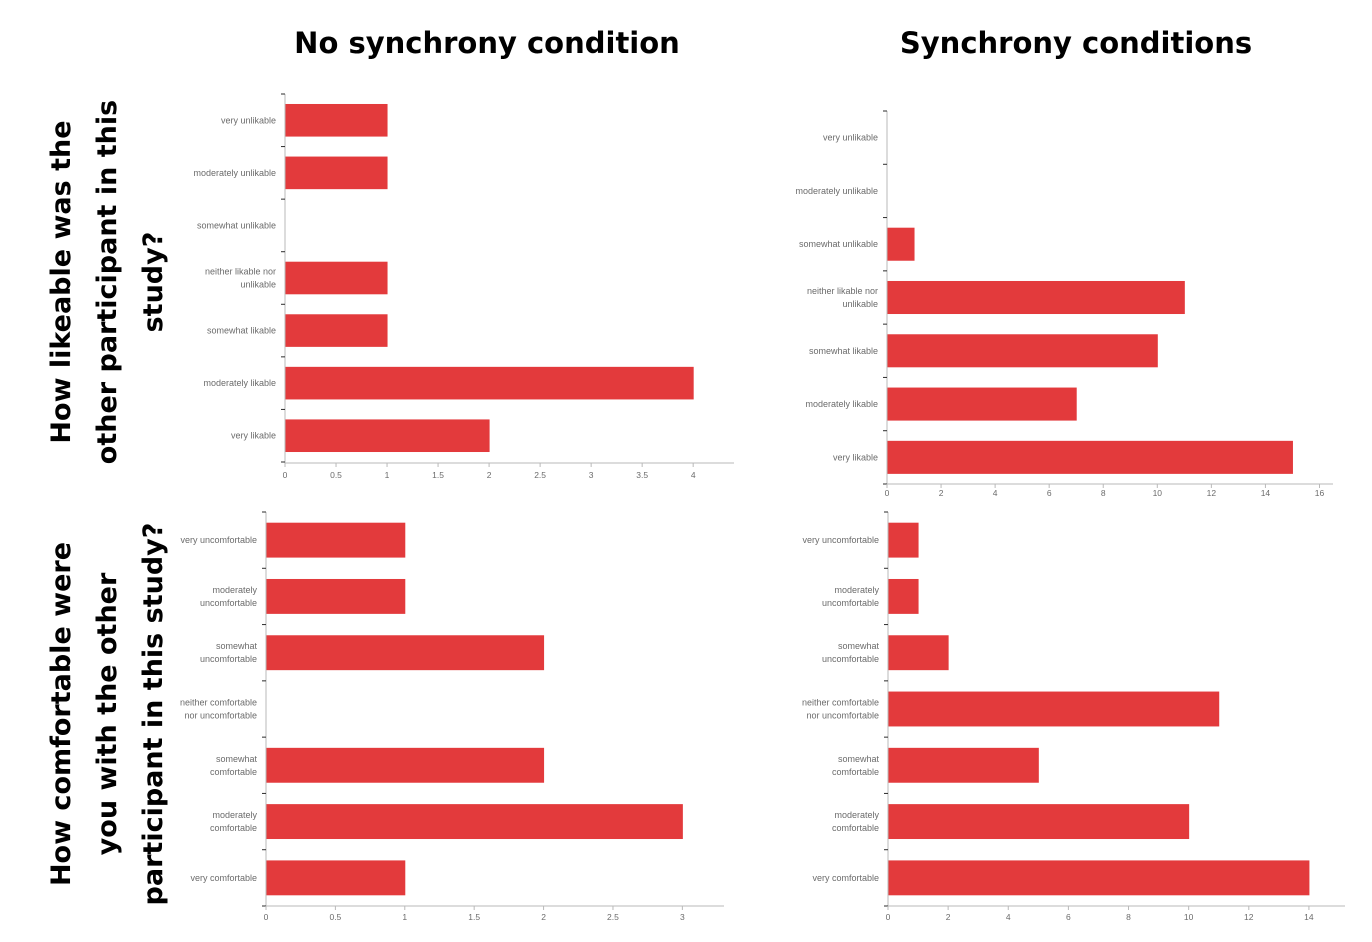 This screenshot has height=942, width=1372. Describe the element at coordinates (1212, 493) in the screenshot. I see `likeable-sync-x-tick-label: 12` at that location.